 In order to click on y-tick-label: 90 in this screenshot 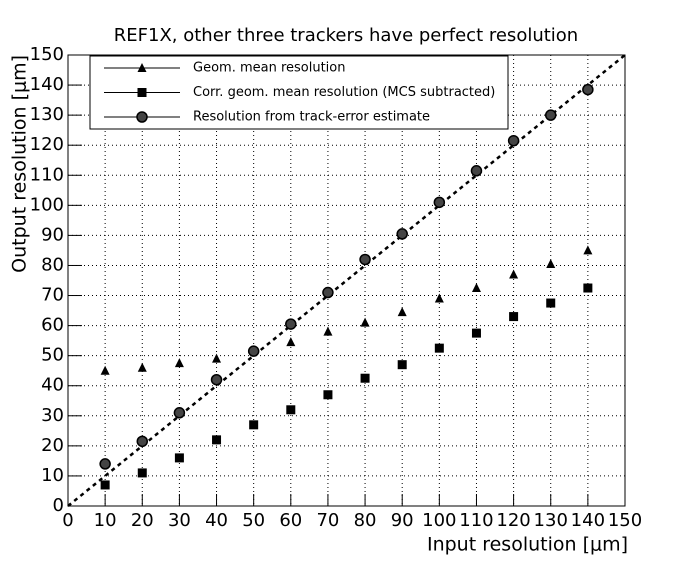, I will do `click(52, 234)`.